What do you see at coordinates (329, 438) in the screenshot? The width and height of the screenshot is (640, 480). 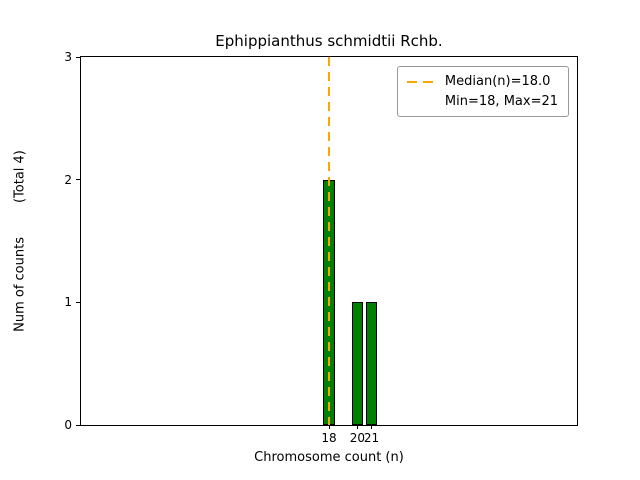 I see `x-tick-label: 18` at bounding box center [329, 438].